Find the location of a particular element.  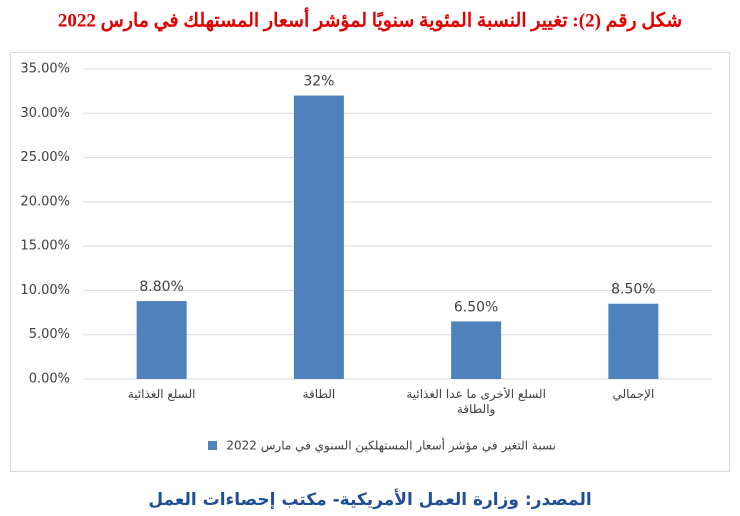

x-tick-label-box: السلع الغذائية is located at coordinates (161, 394).